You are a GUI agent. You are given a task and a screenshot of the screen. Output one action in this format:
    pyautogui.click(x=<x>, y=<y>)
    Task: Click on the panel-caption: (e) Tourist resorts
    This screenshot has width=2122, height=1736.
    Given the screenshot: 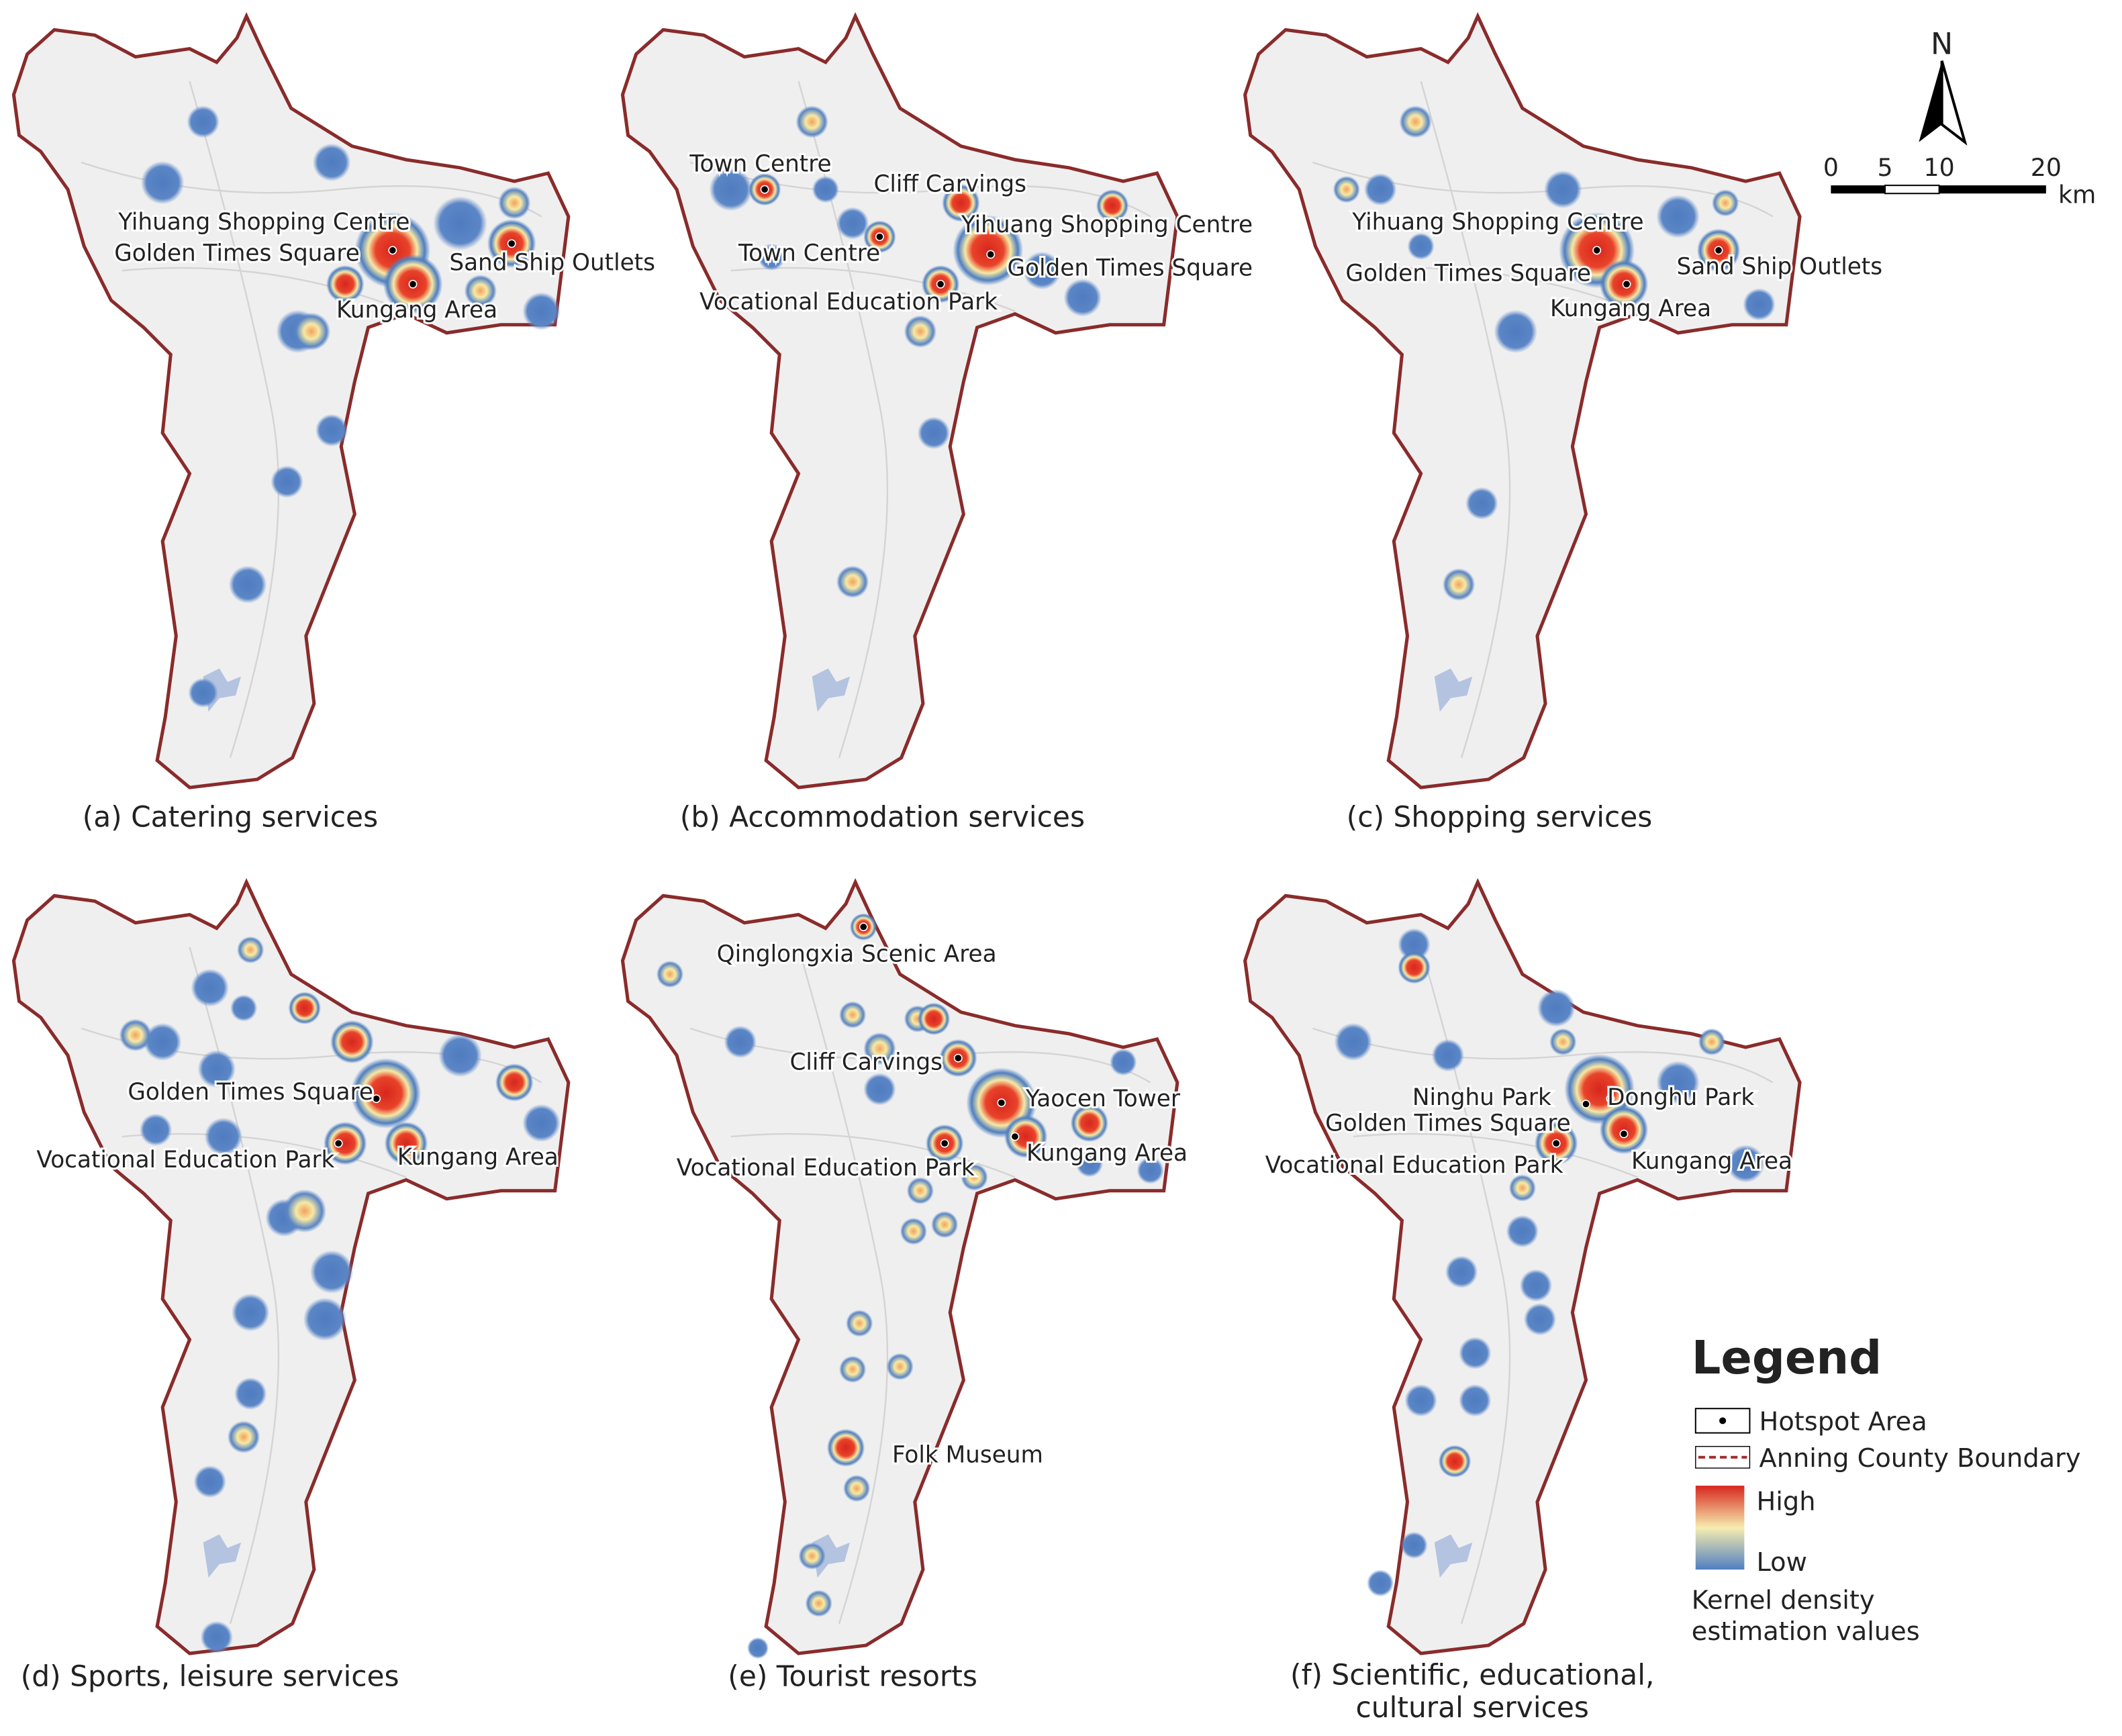 What is the action you would take?
    pyautogui.click(x=852, y=1675)
    